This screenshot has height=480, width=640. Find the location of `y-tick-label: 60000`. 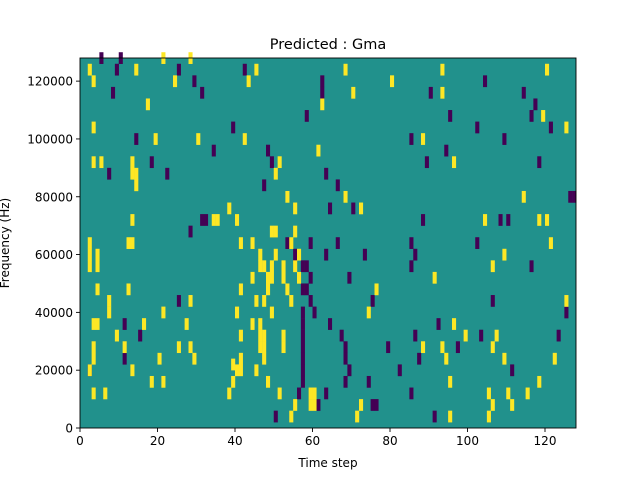

y-tick-label: 60000 is located at coordinates (54, 255).